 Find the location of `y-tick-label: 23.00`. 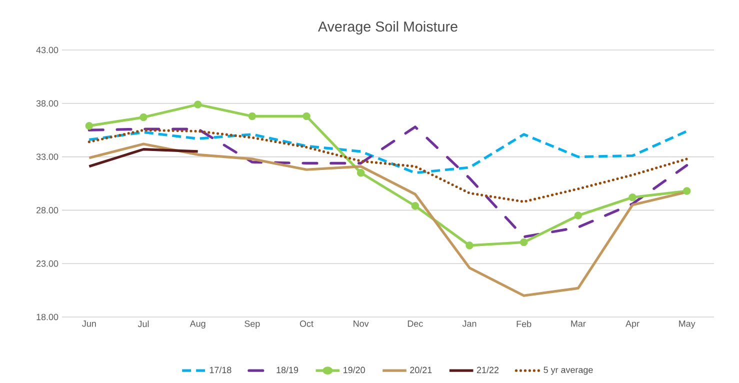

y-tick-label: 23.00 is located at coordinates (47, 263).